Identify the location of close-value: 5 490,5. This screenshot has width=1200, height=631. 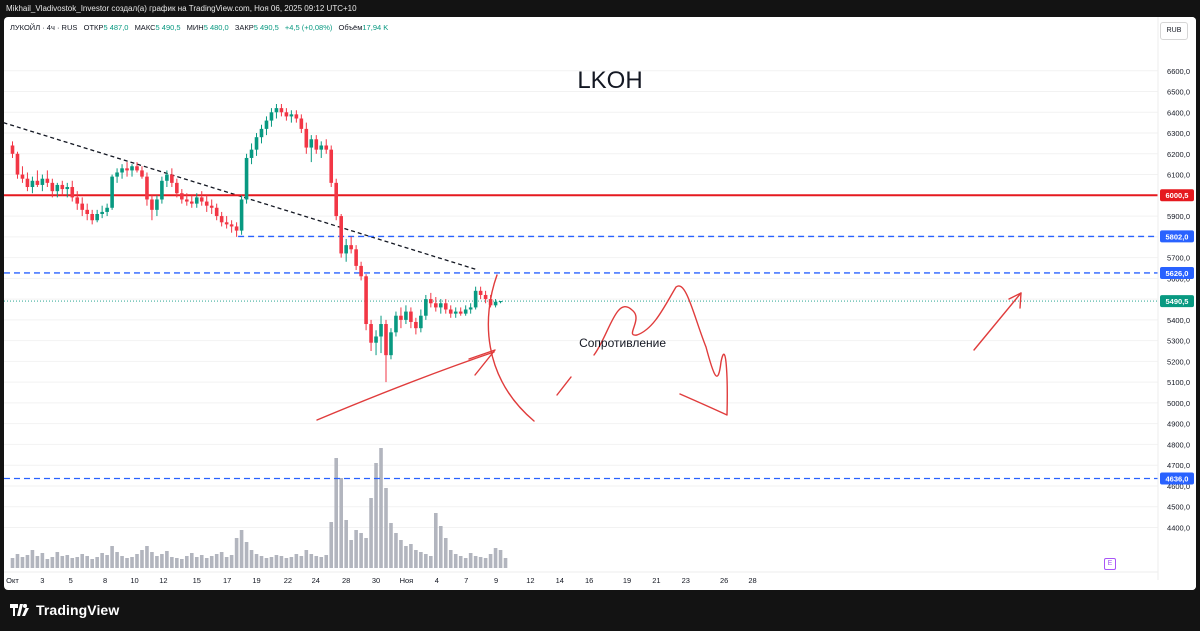
(266, 27).